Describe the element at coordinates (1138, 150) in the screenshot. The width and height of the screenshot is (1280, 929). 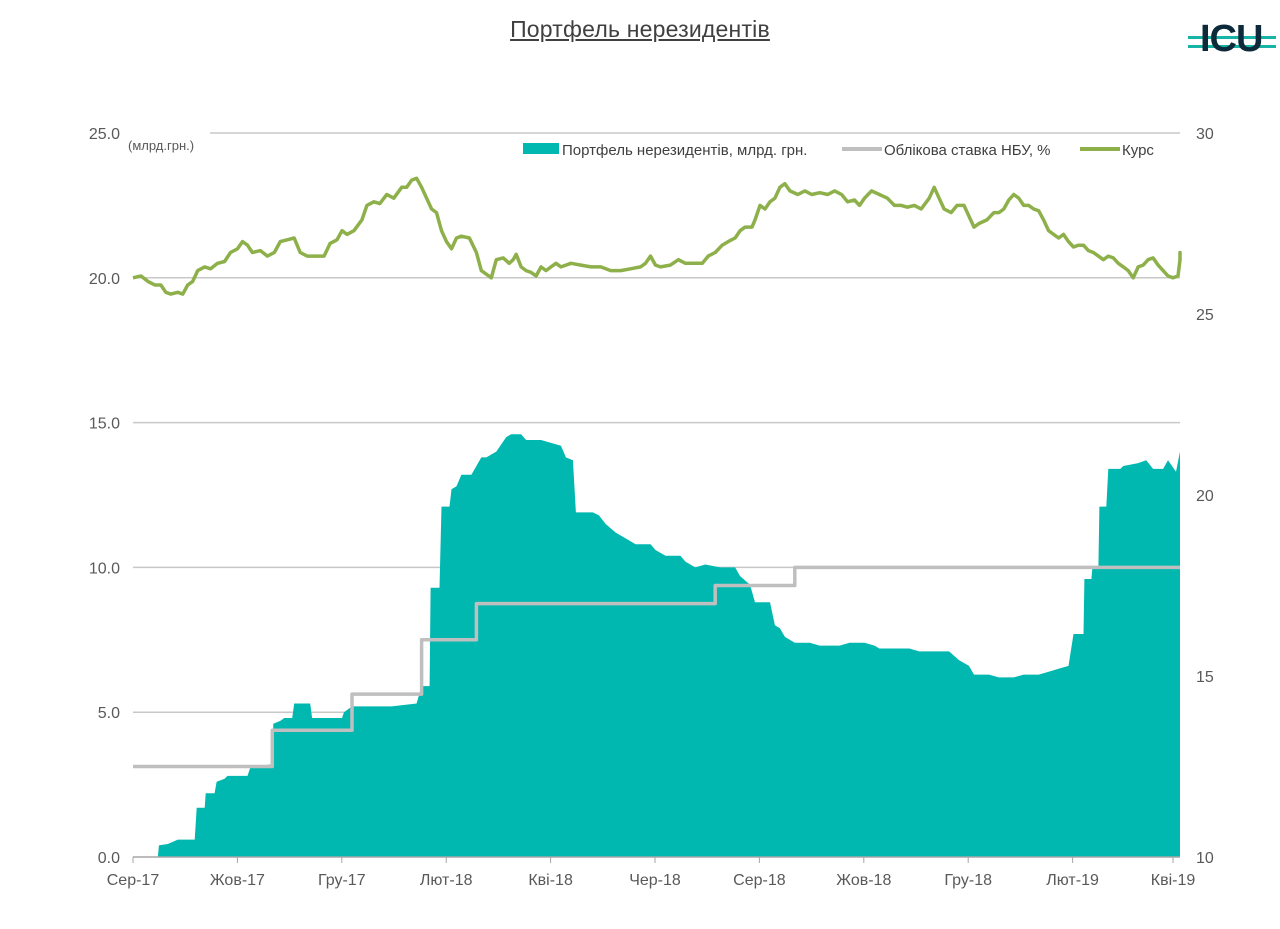
I see `legend-label: Курс` at that location.